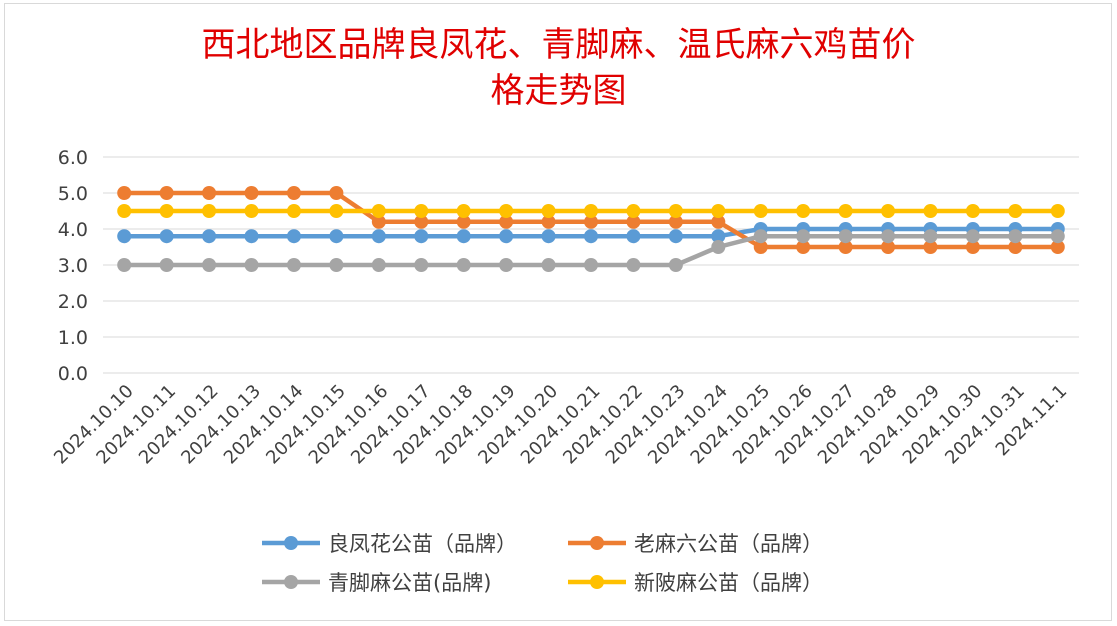  I want to click on series-group, so click(591, 229).